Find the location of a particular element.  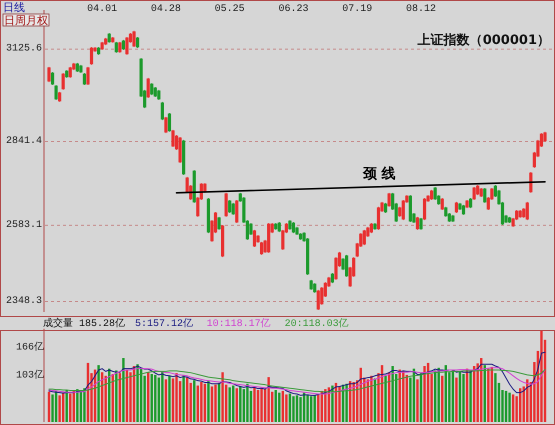

text: 20:118.03亿 is located at coordinates (316, 324).